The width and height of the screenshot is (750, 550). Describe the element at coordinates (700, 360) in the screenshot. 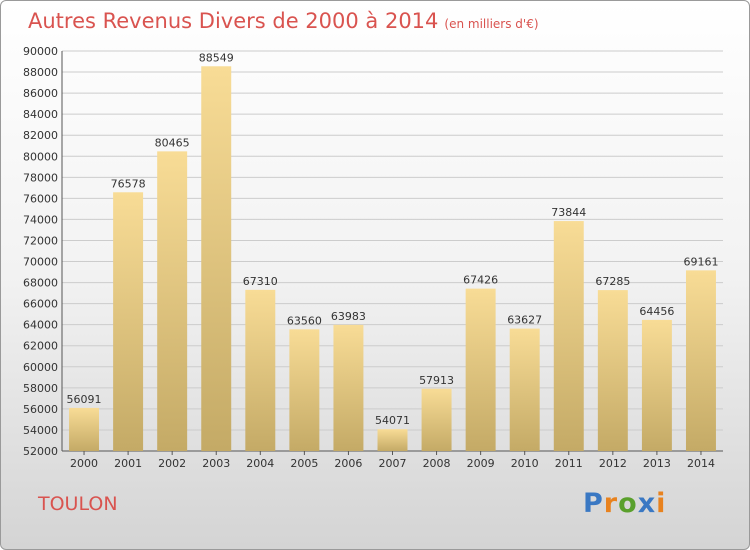

I see `bar-2014` at that location.